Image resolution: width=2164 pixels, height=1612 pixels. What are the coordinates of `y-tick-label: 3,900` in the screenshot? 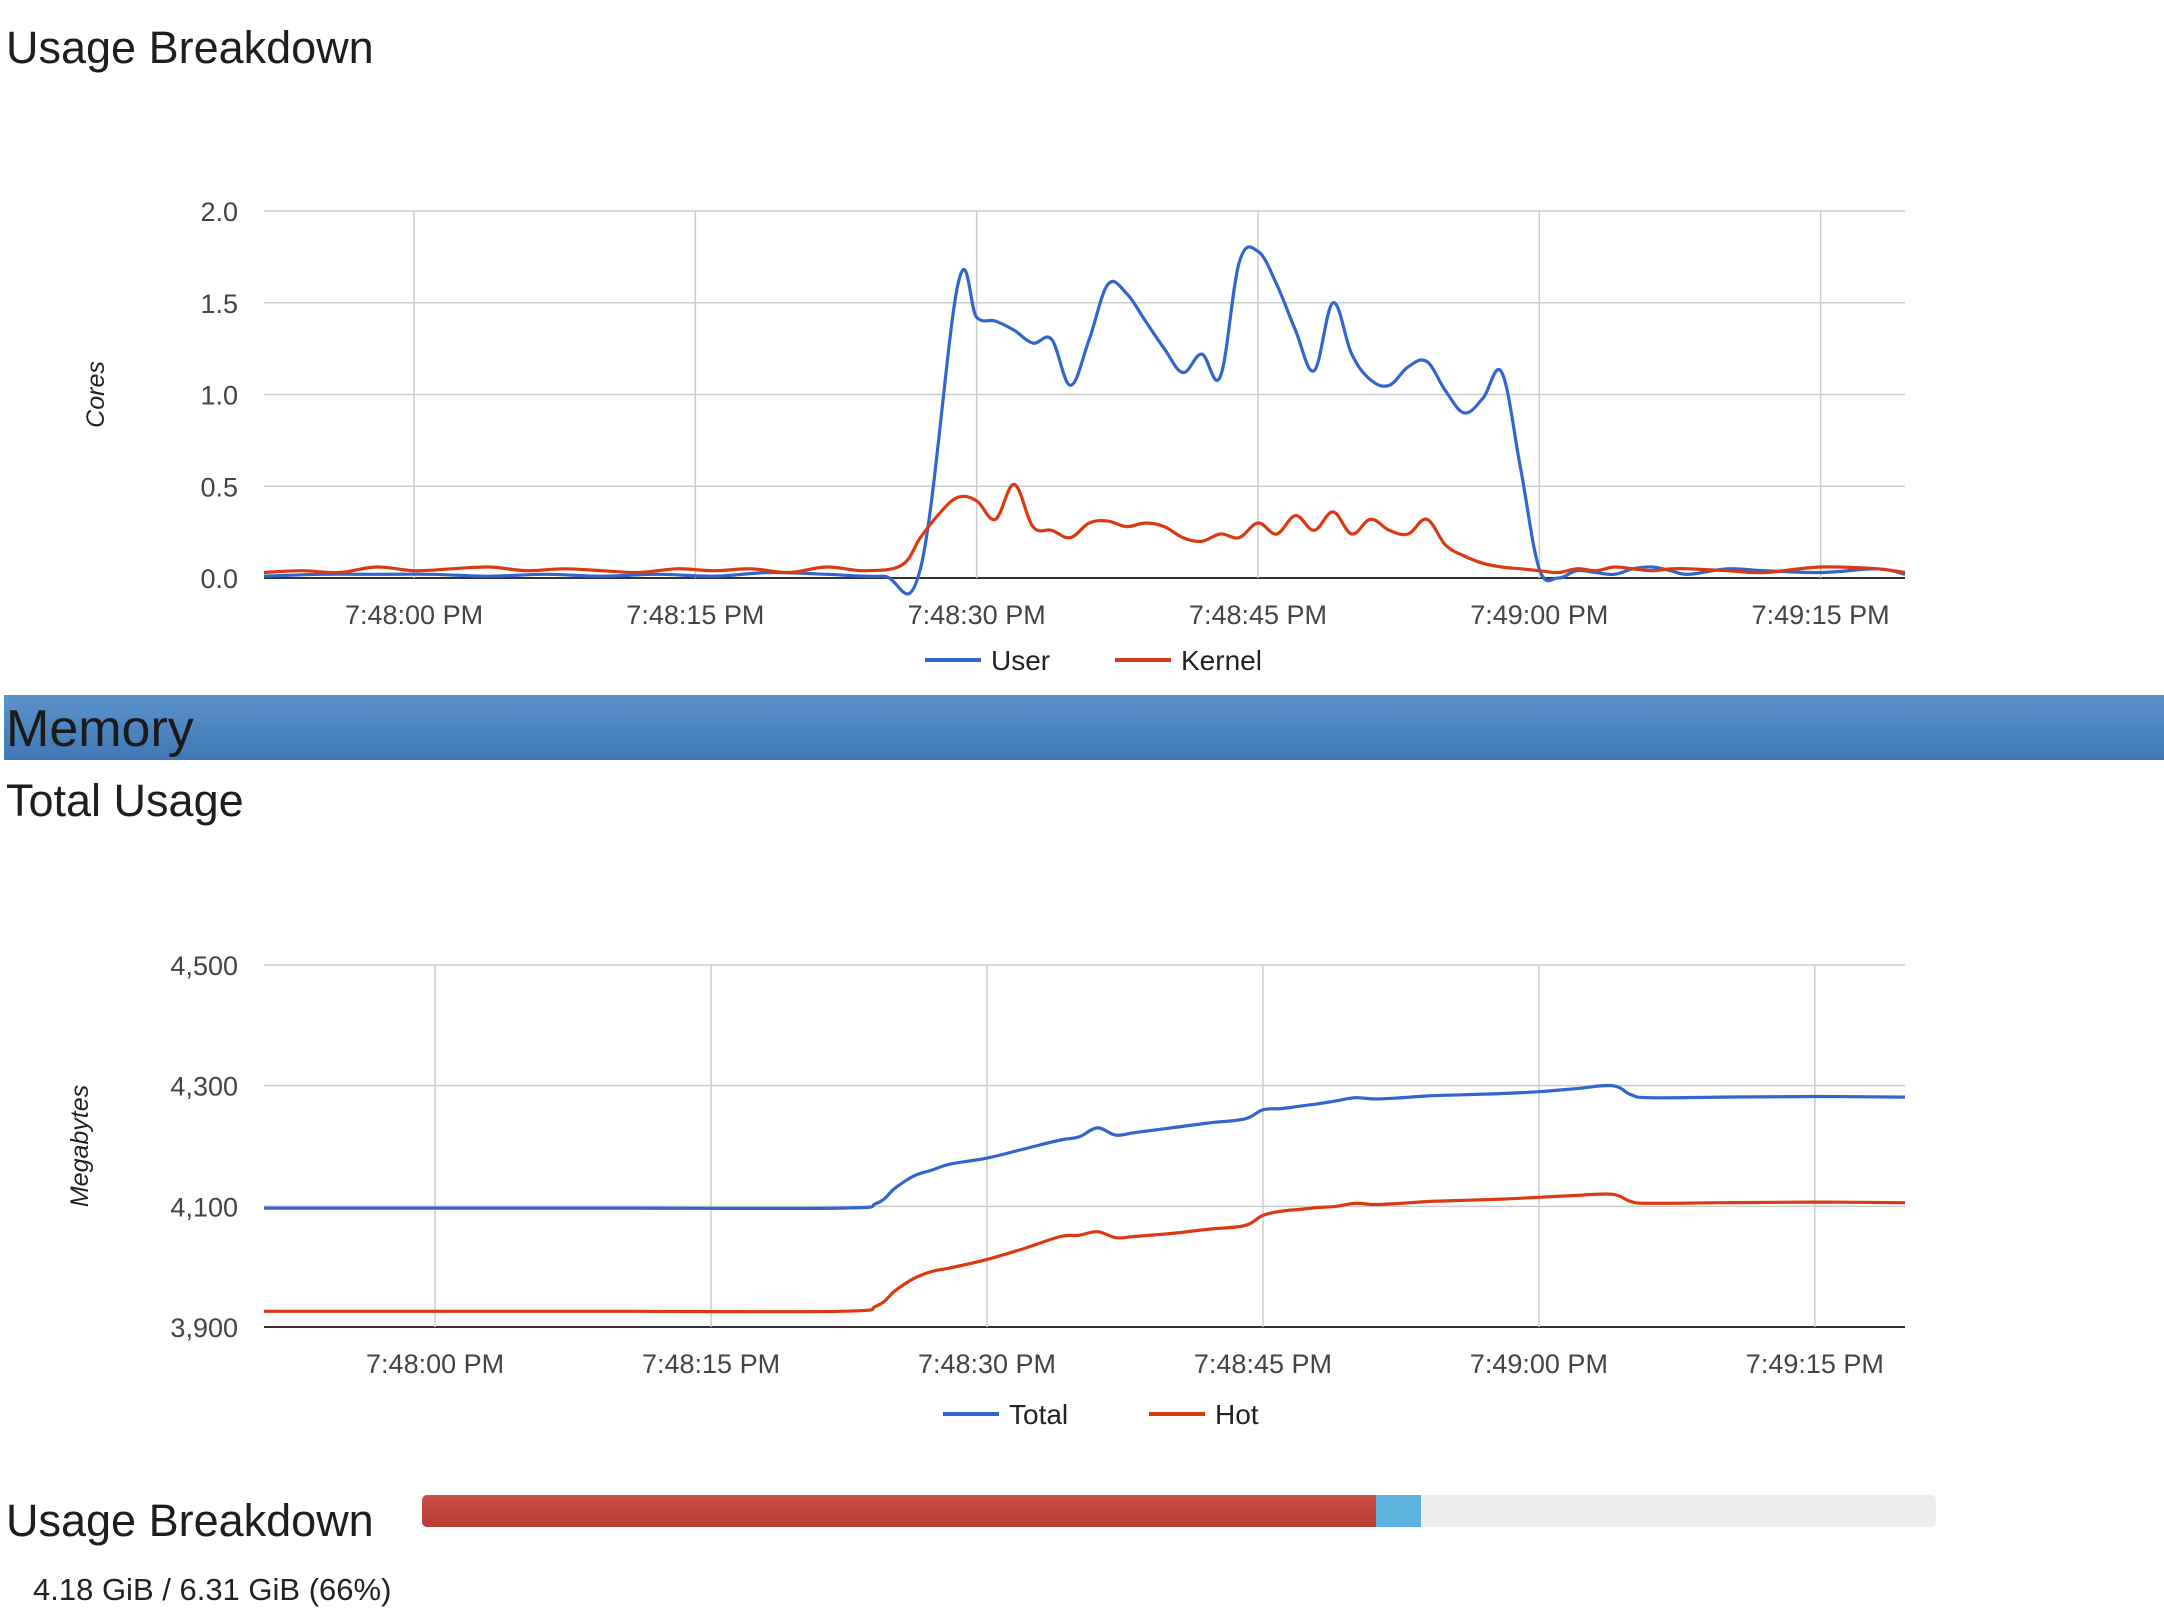 It's located at (204, 1328).